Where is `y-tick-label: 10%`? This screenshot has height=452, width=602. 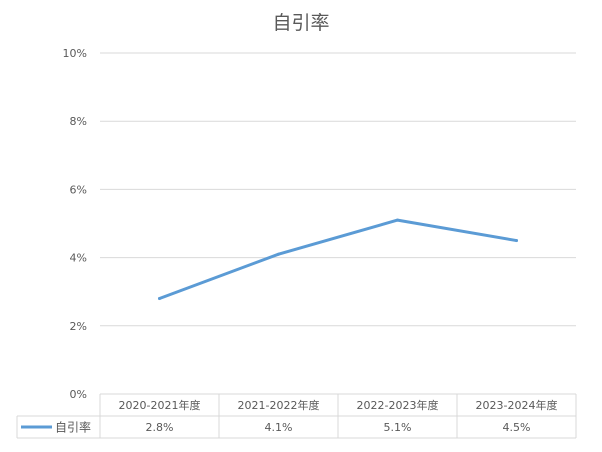
y-tick-label: 10% is located at coordinates (75, 53).